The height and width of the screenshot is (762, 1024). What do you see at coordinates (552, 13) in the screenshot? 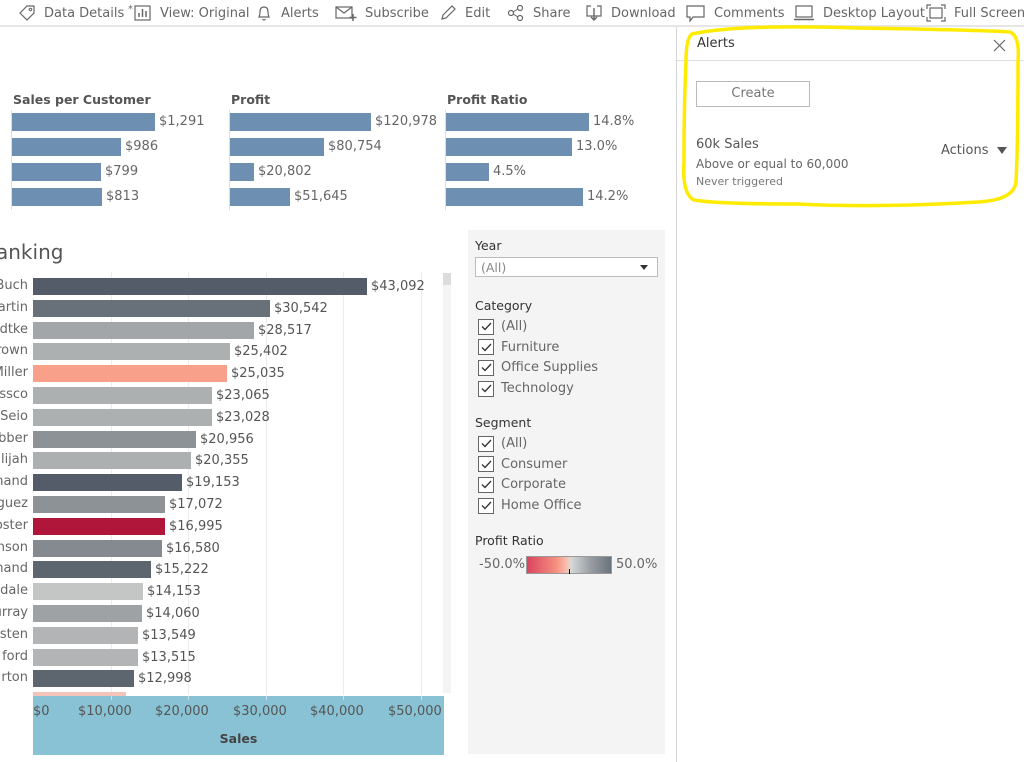
I see `share-label: Share` at bounding box center [552, 13].